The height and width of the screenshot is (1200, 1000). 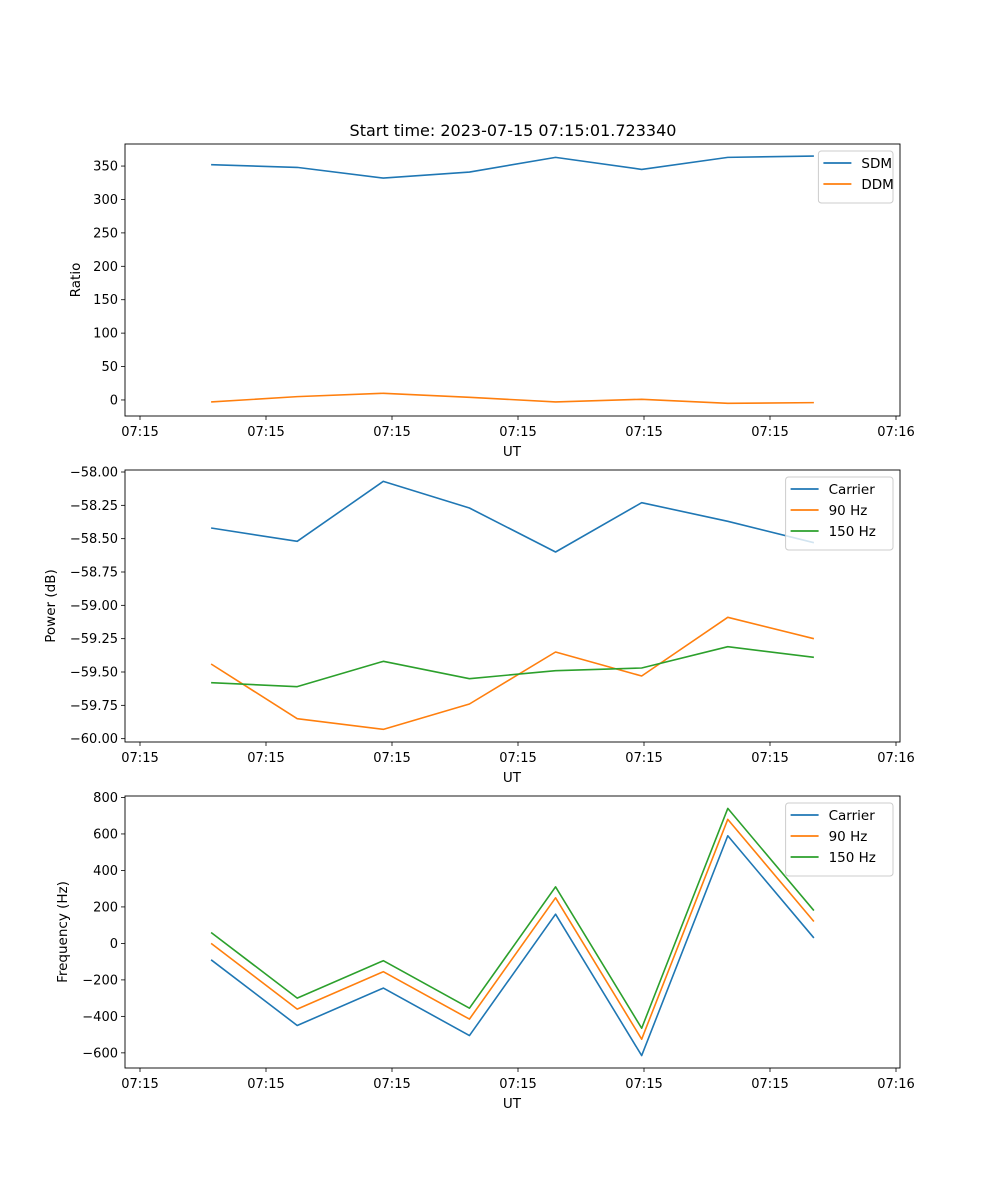 What do you see at coordinates (105, 334) in the screenshot?
I see `y-tick-label: 100` at bounding box center [105, 334].